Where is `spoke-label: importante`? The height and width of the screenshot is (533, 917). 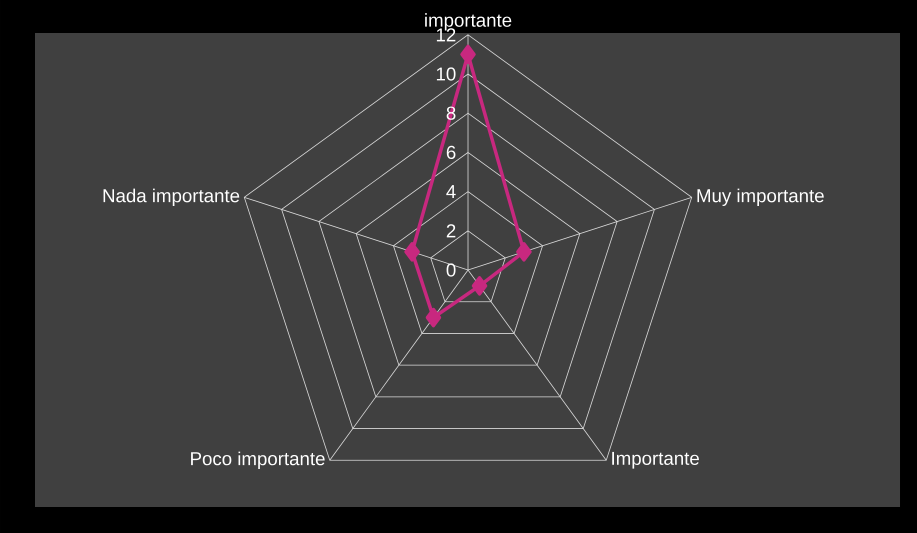
spoke-label: importante is located at coordinates (468, 22).